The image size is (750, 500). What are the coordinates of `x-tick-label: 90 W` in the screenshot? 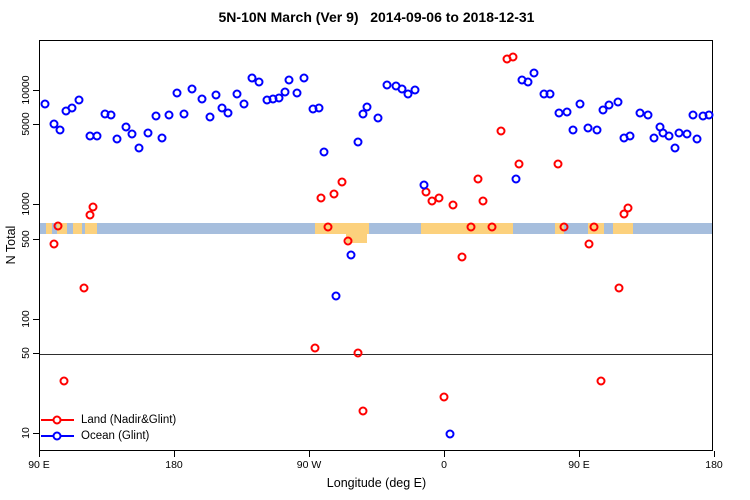 It's located at (309, 465).